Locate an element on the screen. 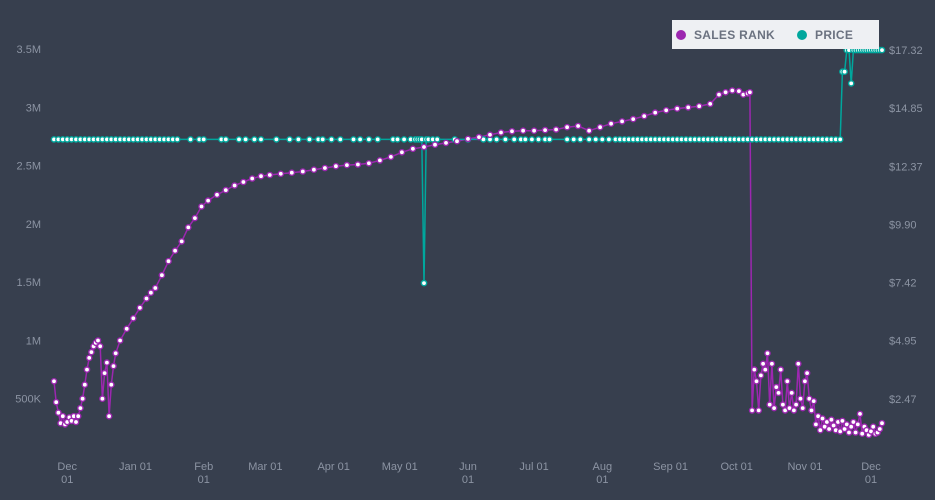 This screenshot has width=935, height=500. x-tick-label-5: May 01 is located at coordinates (400, 467).